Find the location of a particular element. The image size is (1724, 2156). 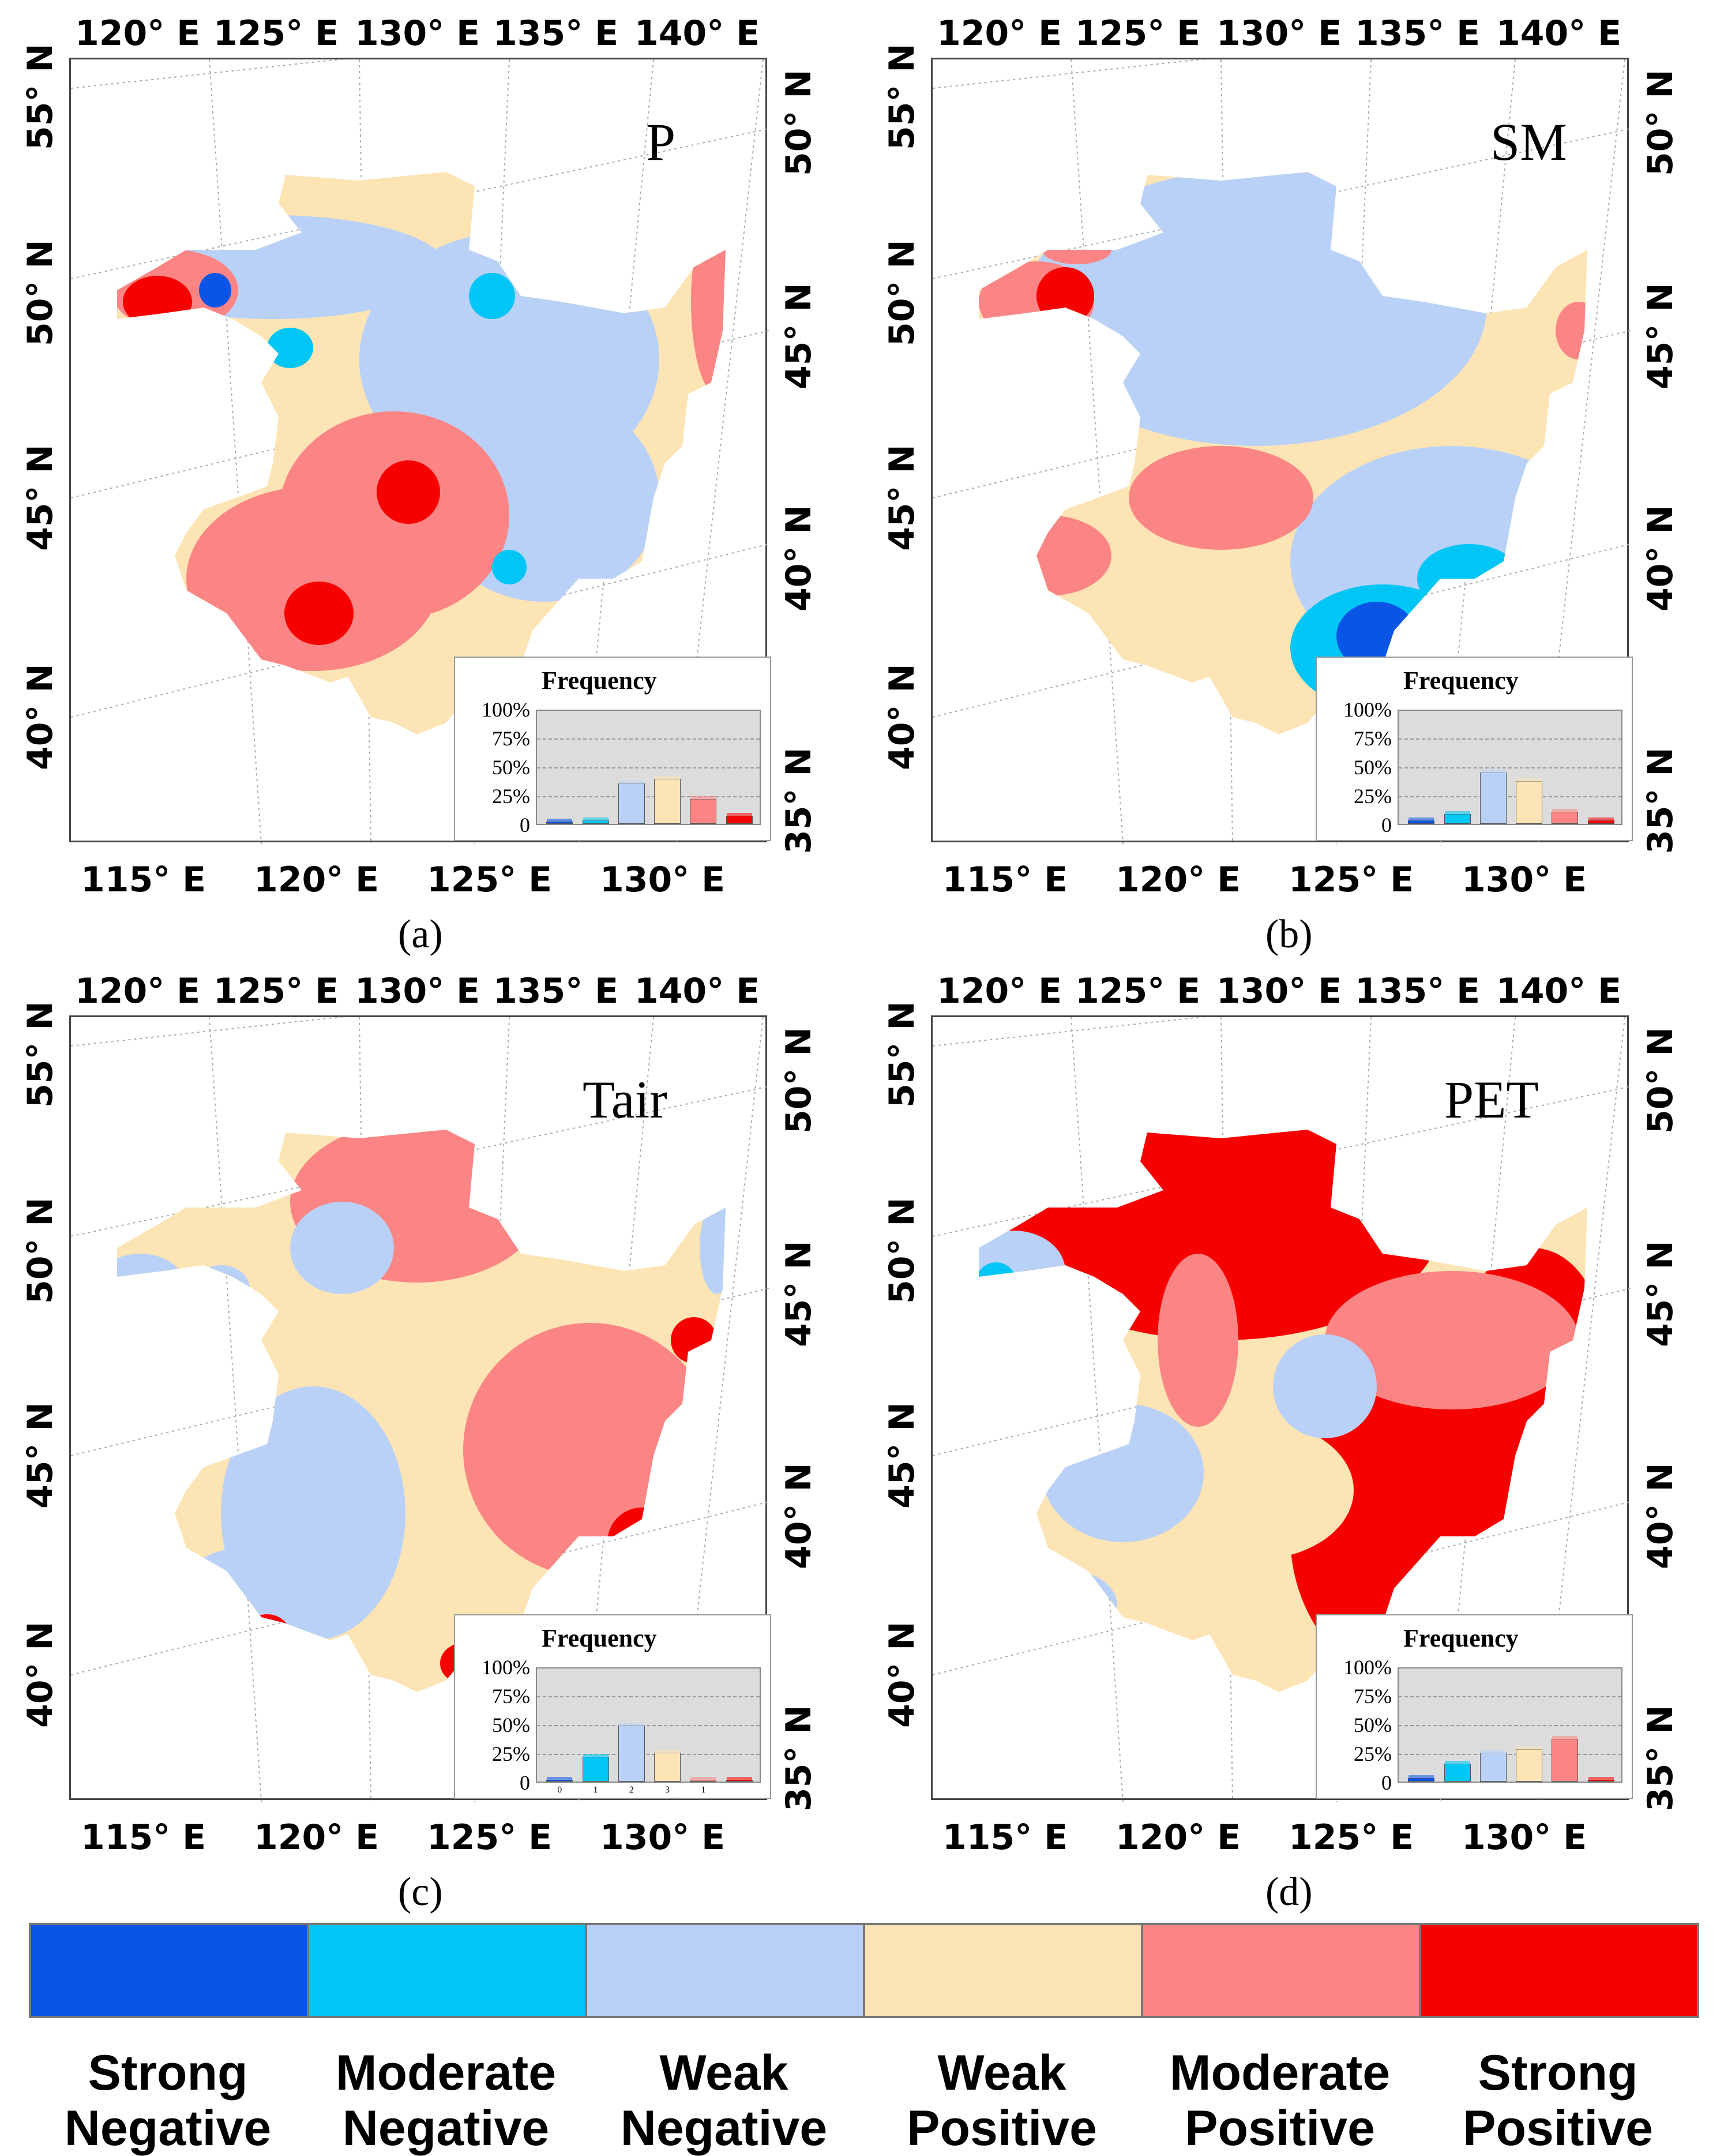

legend-label: Weak Negative is located at coordinates (724, 2101).